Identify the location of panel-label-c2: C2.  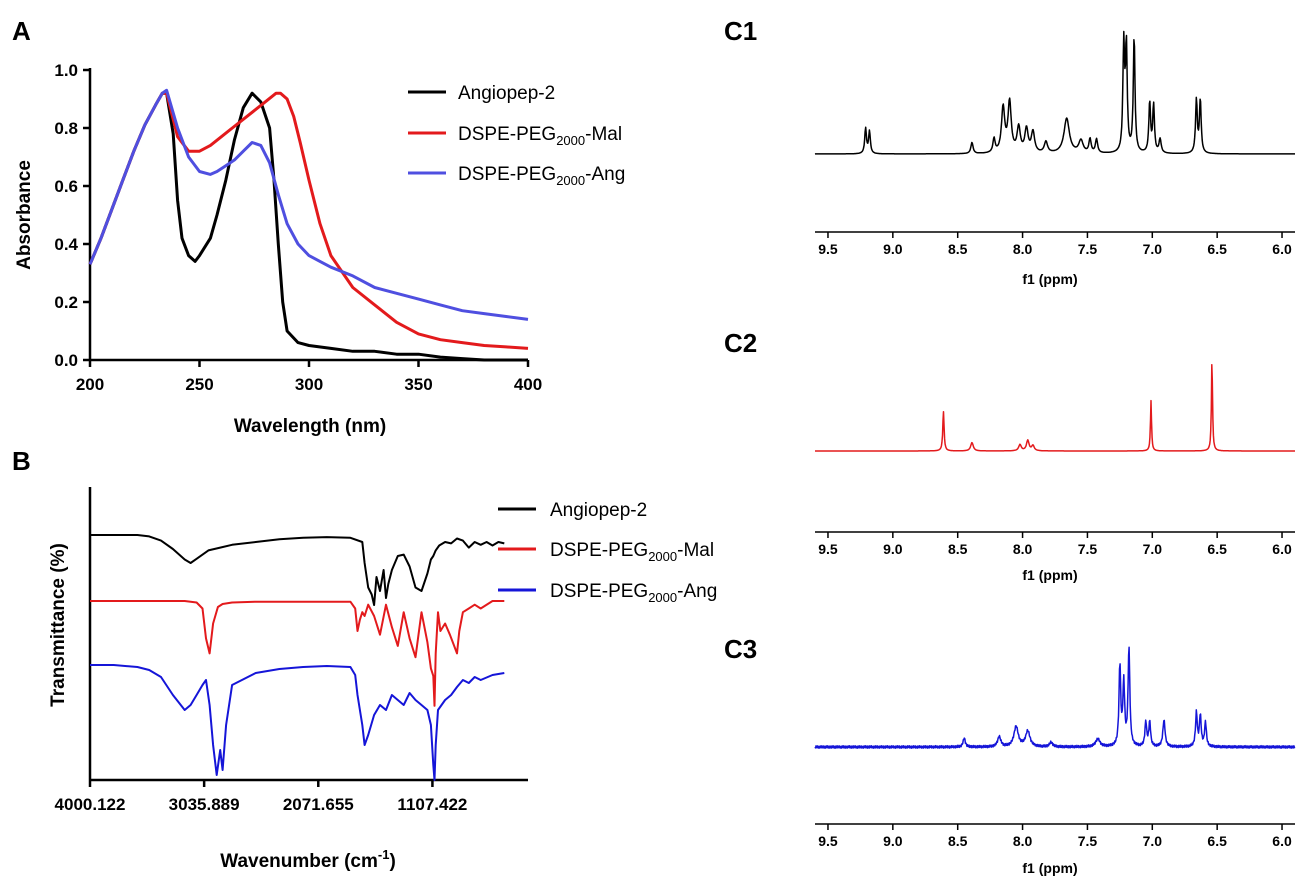
(740, 343).